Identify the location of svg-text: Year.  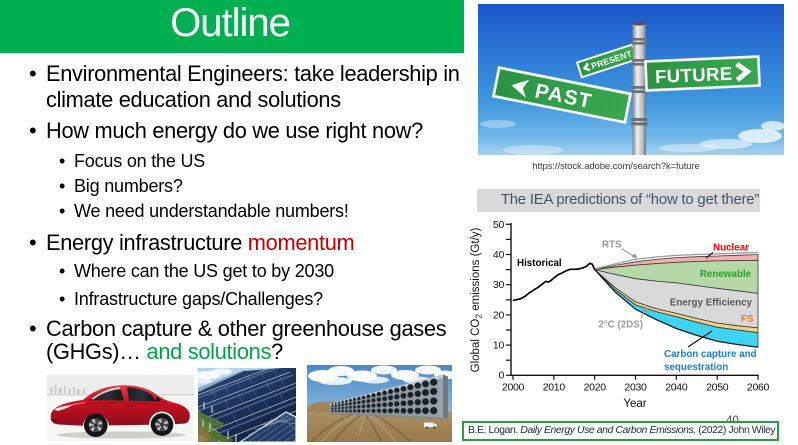
(634, 404).